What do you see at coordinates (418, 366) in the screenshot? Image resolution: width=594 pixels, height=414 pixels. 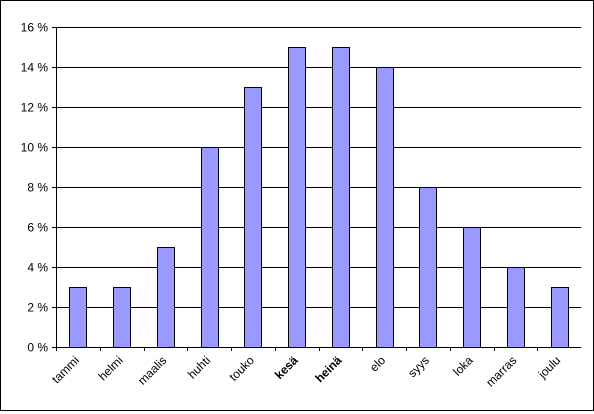 I see `x-tick-label: syys` at bounding box center [418, 366].